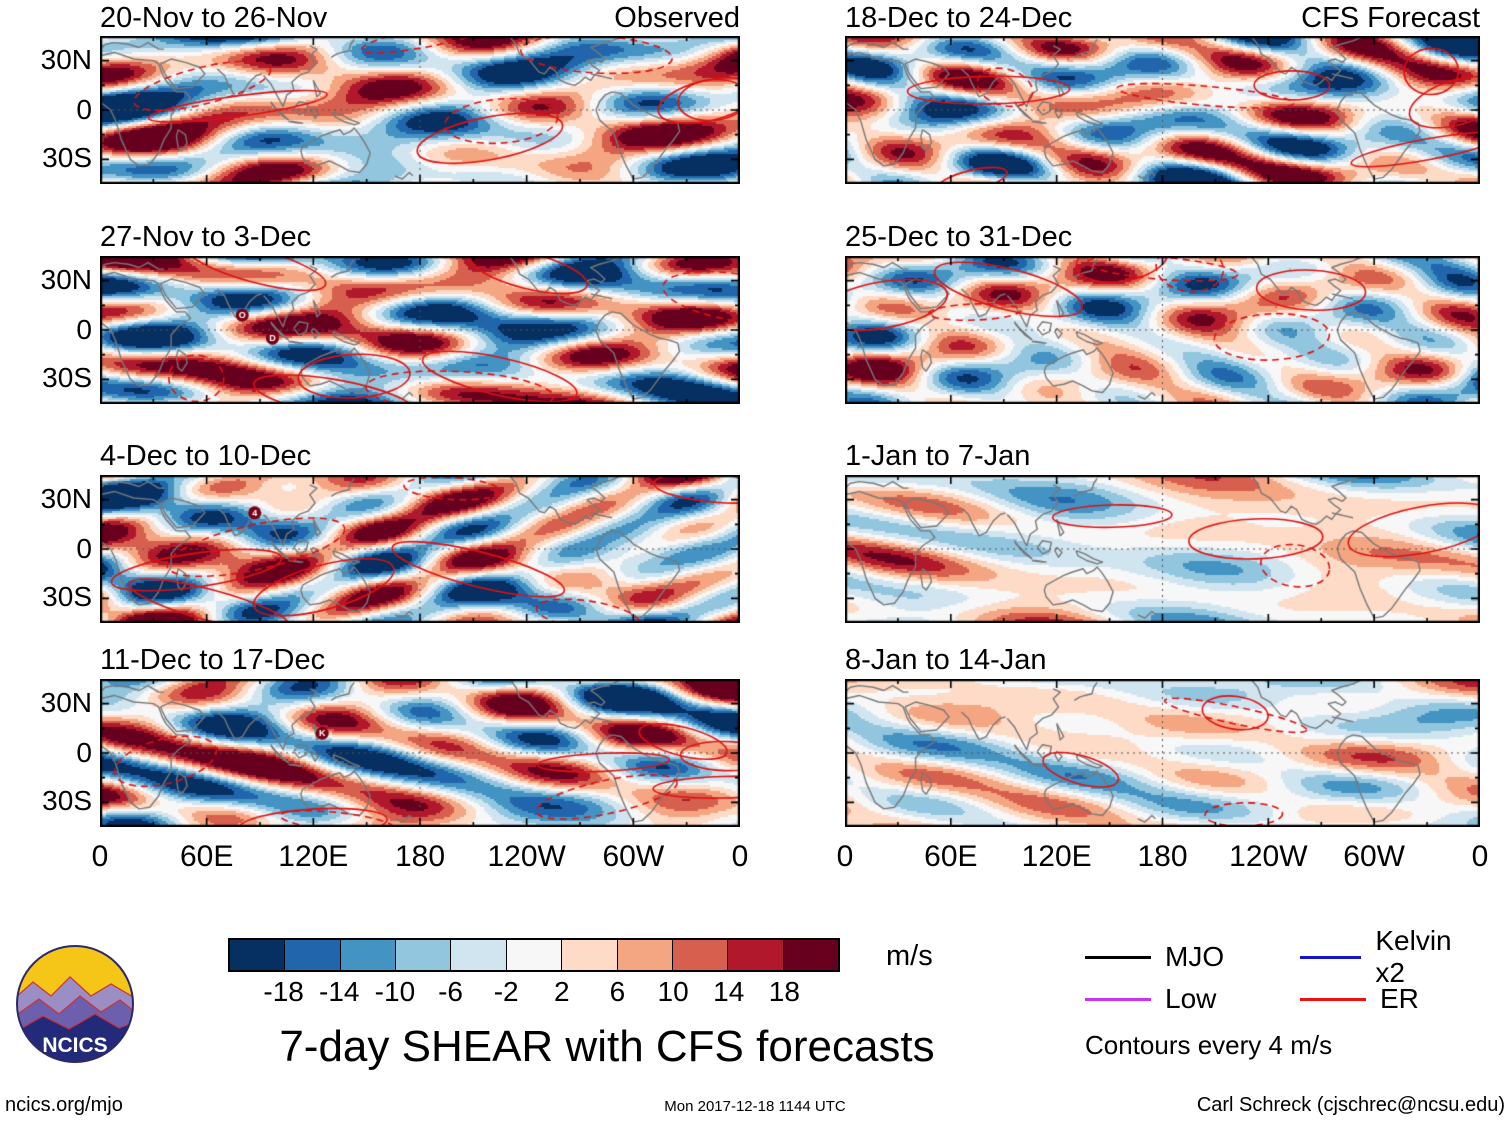 The width and height of the screenshot is (1510, 1121). I want to click on colorbar-tick-label: -2, so click(506, 991).